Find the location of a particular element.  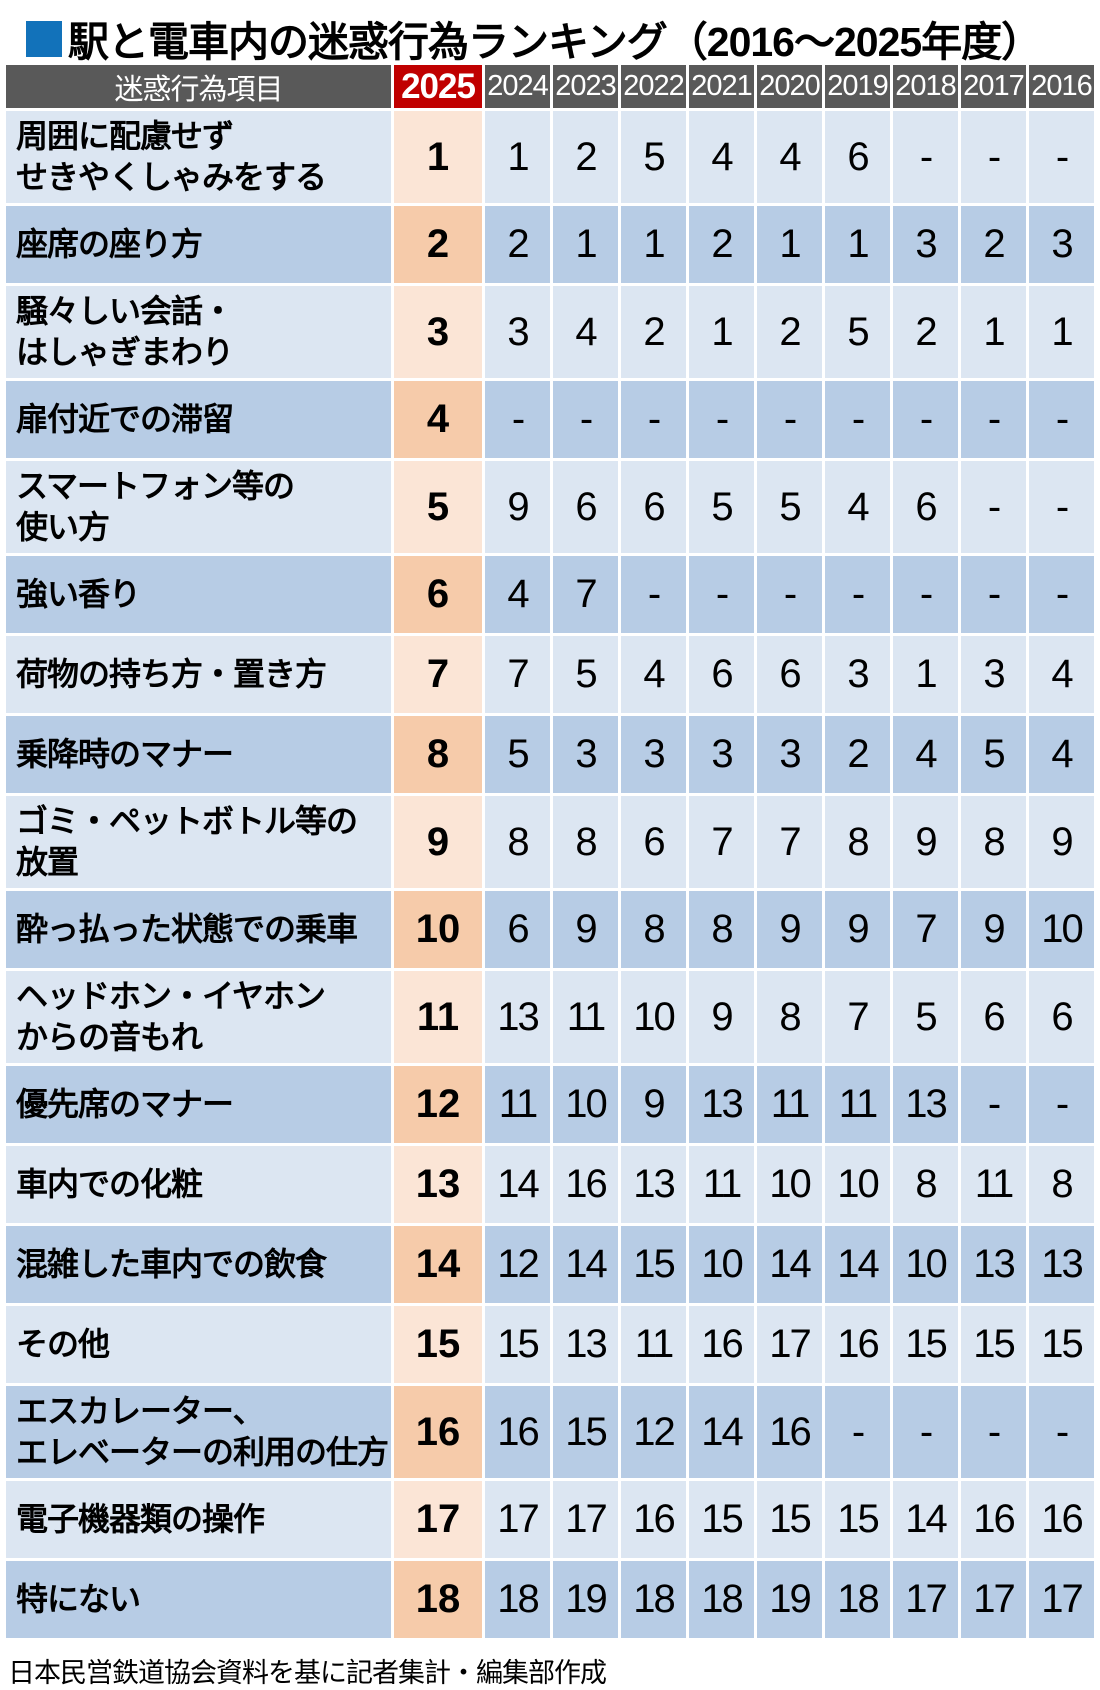

column-header-2024: 2024 is located at coordinates (517, 86).